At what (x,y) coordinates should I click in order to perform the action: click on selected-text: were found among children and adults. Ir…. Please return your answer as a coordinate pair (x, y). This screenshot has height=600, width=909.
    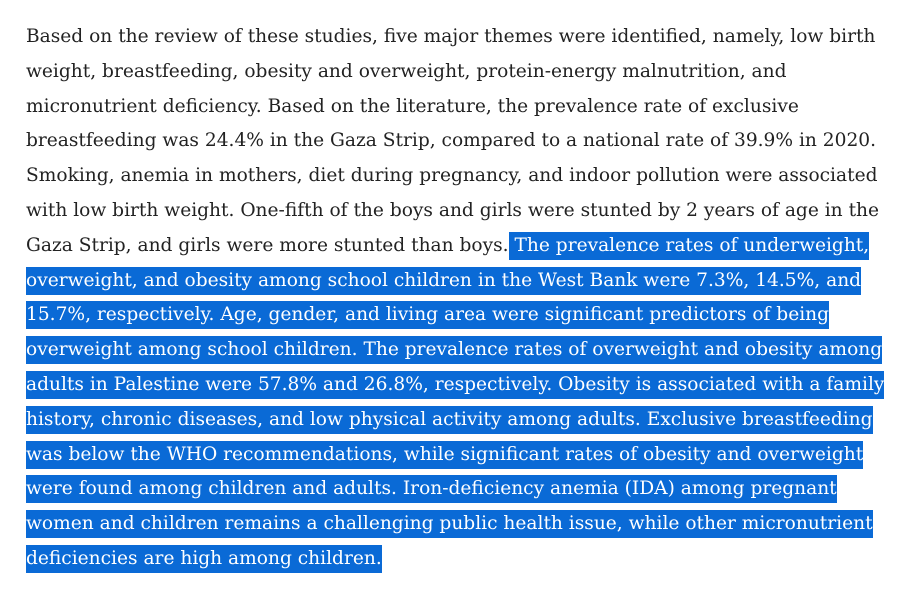
    Looking at the image, I should click on (431, 489).